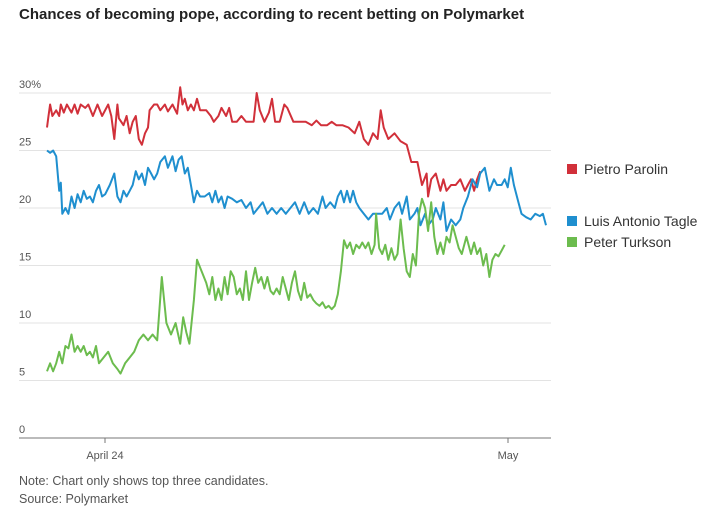 This screenshot has height=513, width=726. Describe the element at coordinates (25, 200) in the screenshot. I see `y-tick-label: 20` at that location.